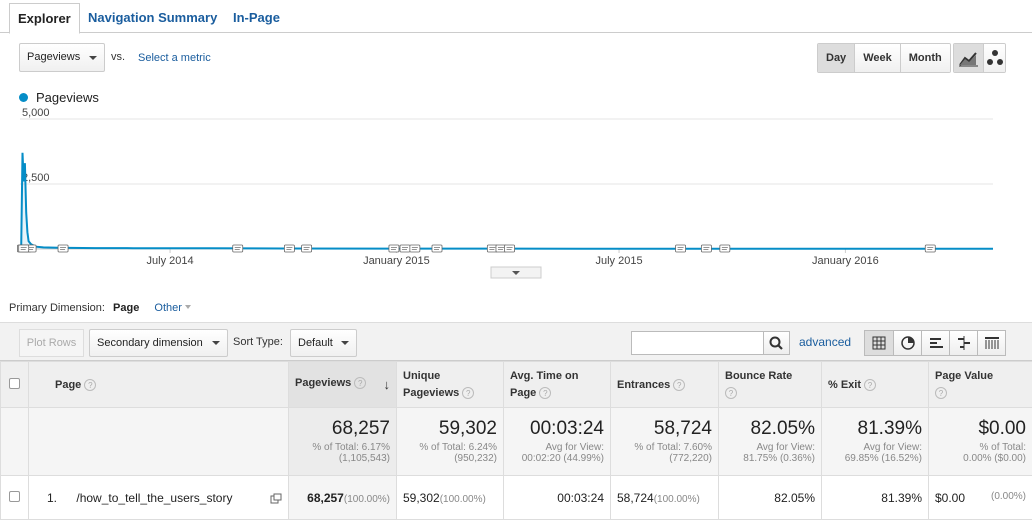 The image size is (1032, 522). What do you see at coordinates (759, 375) in the screenshot?
I see `header-bounce-rate-label: Bounce Rate` at bounding box center [759, 375].